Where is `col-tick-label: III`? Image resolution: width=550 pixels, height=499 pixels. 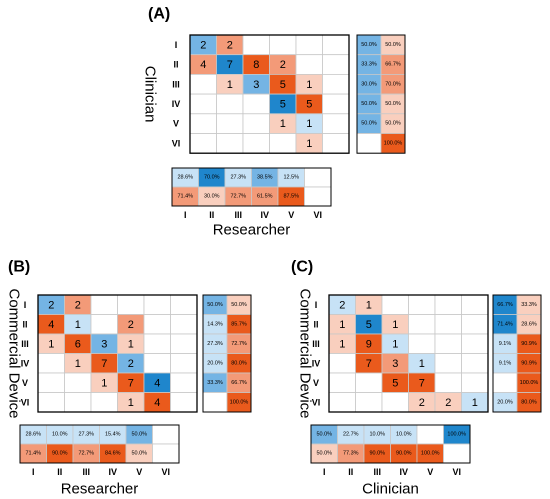 col-tick-label: III is located at coordinates (377, 472).